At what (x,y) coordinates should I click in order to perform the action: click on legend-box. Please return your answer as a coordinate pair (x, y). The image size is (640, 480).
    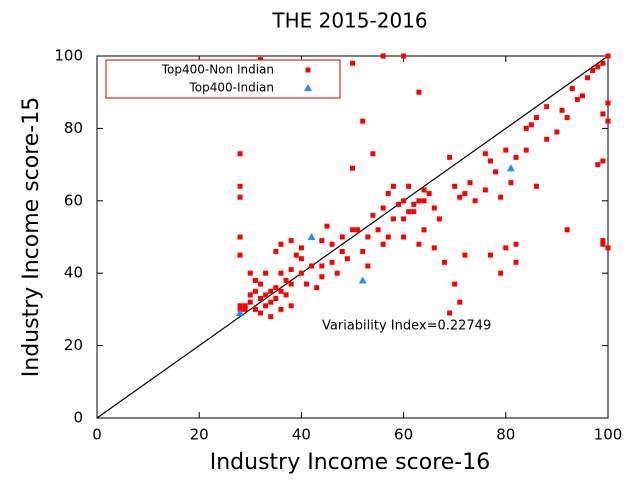
    Looking at the image, I should click on (223, 79).